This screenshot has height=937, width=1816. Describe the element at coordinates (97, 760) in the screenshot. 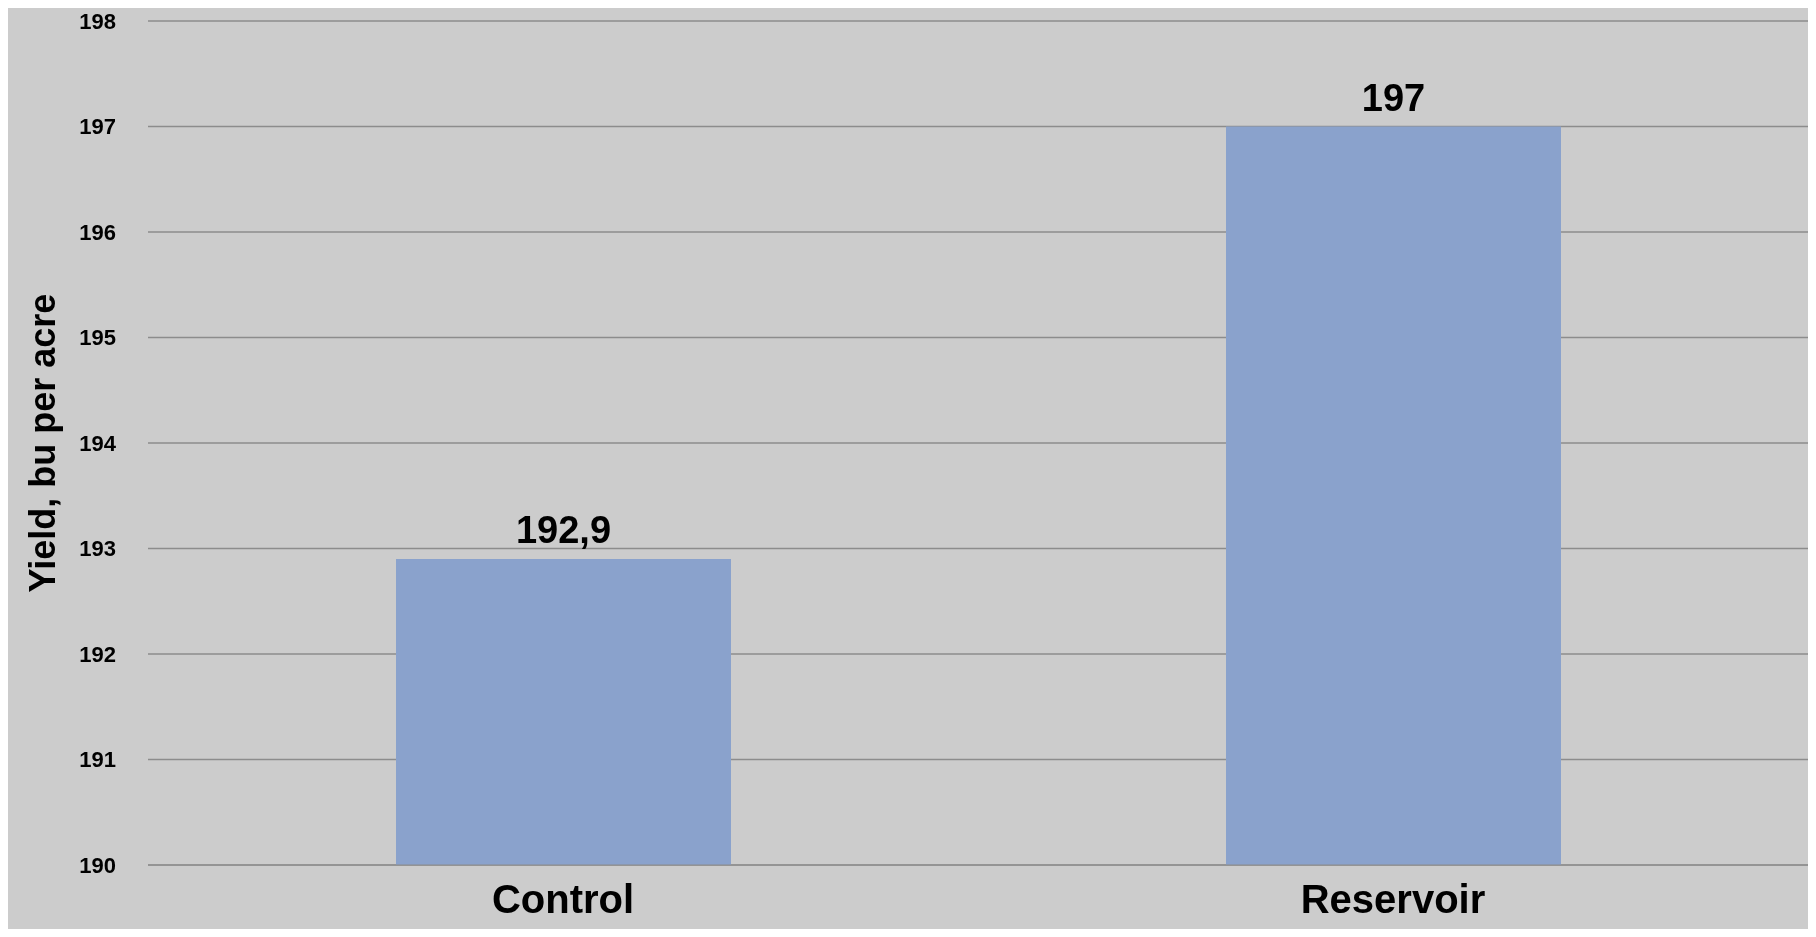

I see `y-tick-label: 191` at that location.